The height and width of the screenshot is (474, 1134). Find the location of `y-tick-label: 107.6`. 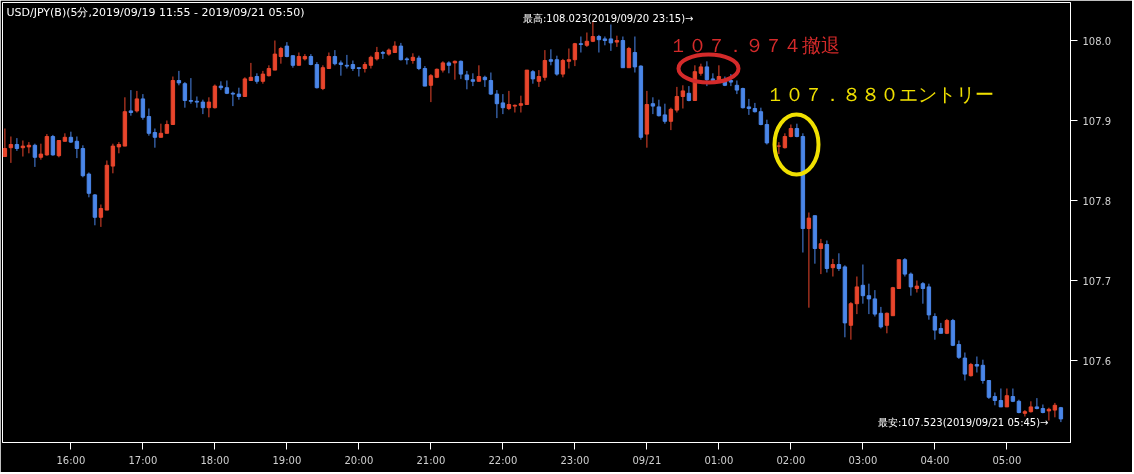

y-tick-label: 107.6 is located at coordinates (1097, 361).